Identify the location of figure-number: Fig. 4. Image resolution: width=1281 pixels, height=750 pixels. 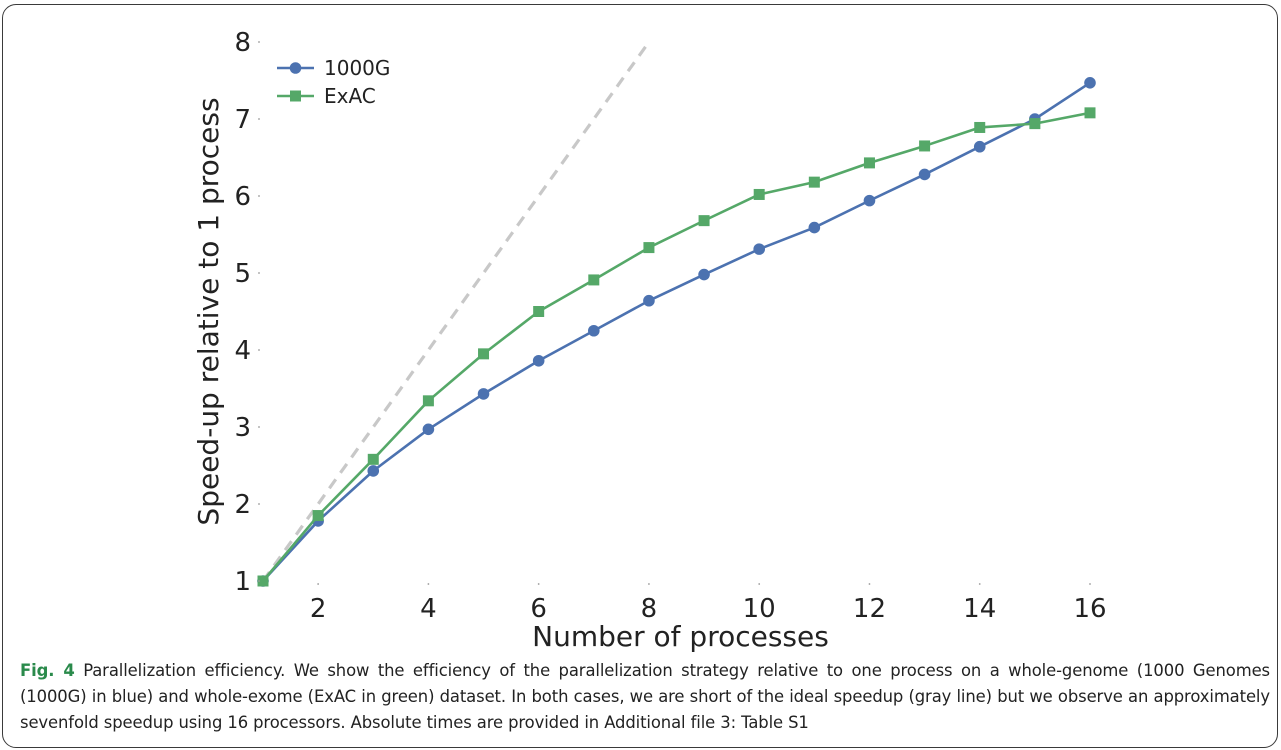
(47, 670).